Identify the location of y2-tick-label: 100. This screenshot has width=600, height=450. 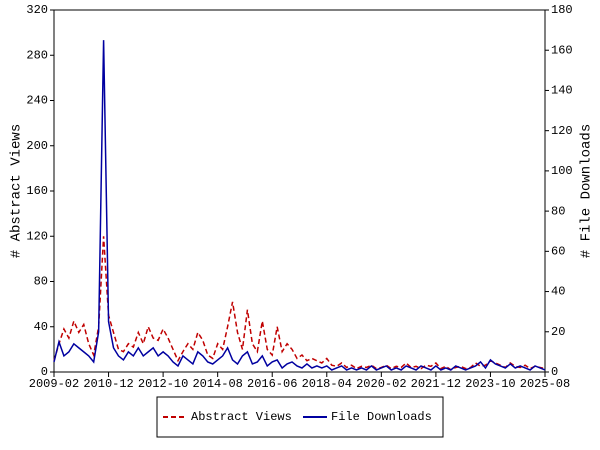
(562, 171).